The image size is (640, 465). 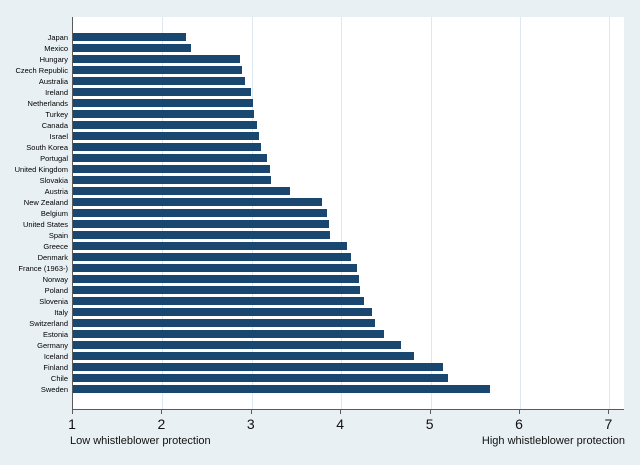 I want to click on bar-canada, so click(x=165, y=125).